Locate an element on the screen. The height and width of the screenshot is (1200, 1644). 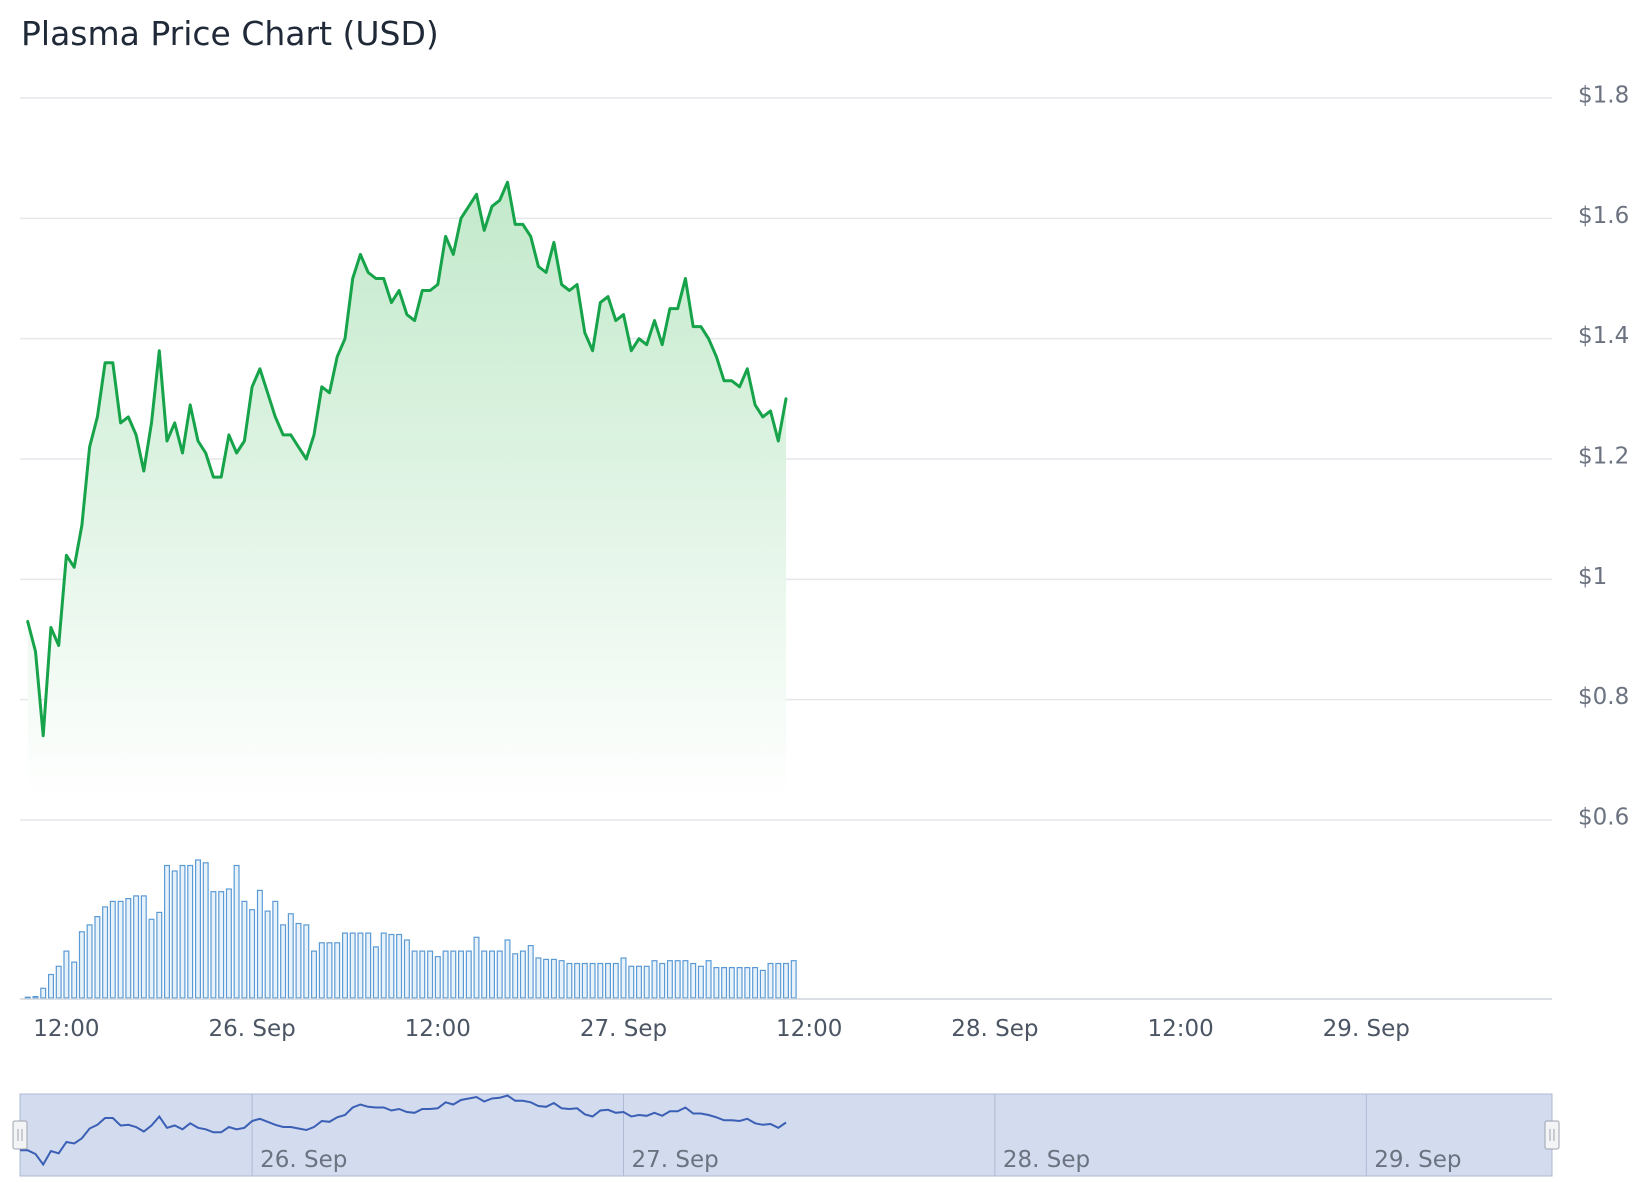
y-tick-label: $0.6 is located at coordinates (1603, 818).